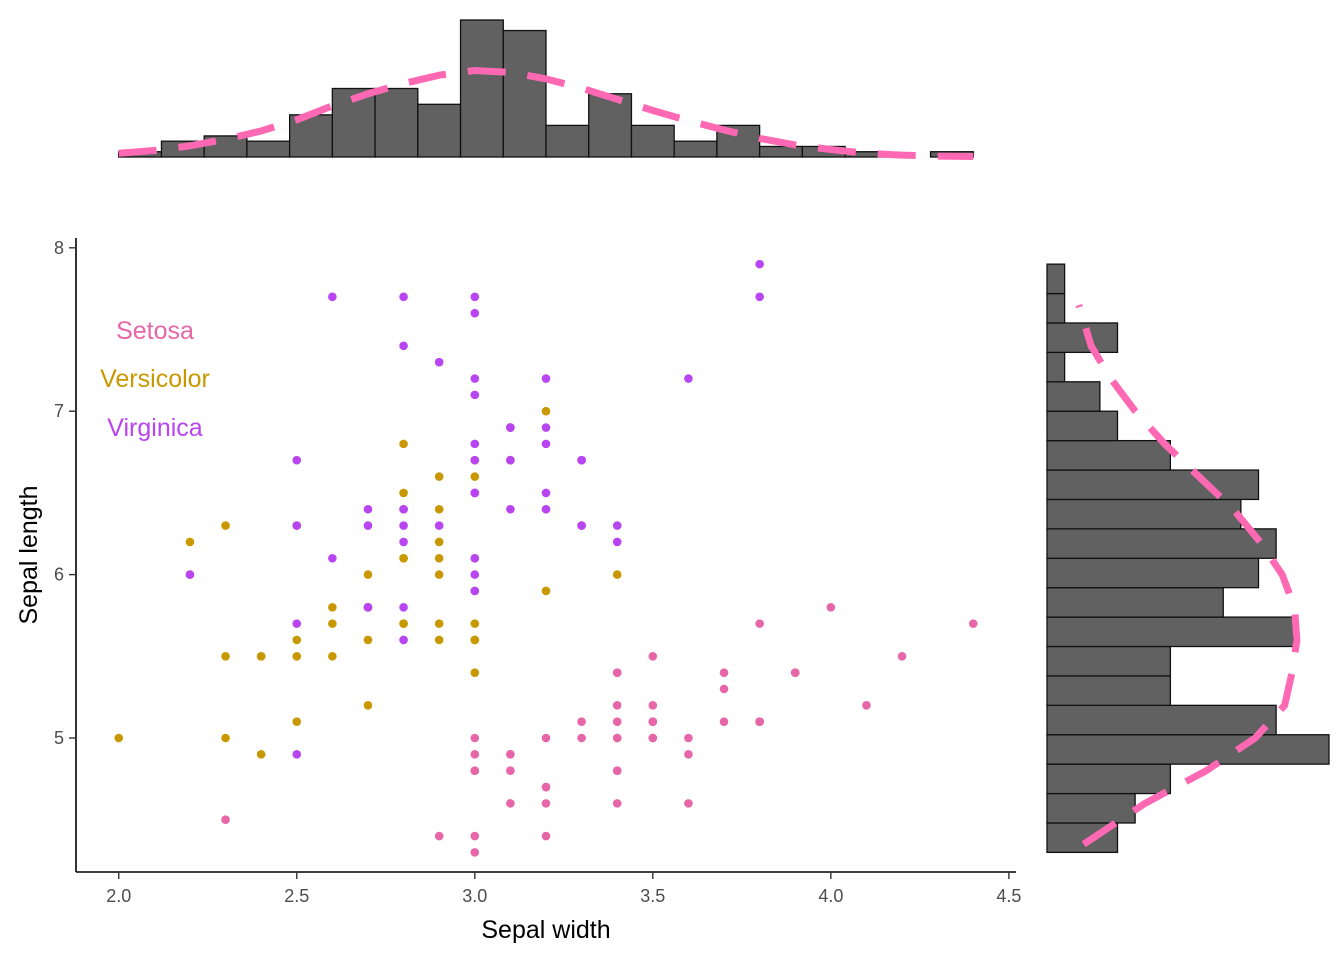 Image resolution: width=1344 pixels, height=960 pixels. I want to click on right-density-curve, so click(1188, 575).